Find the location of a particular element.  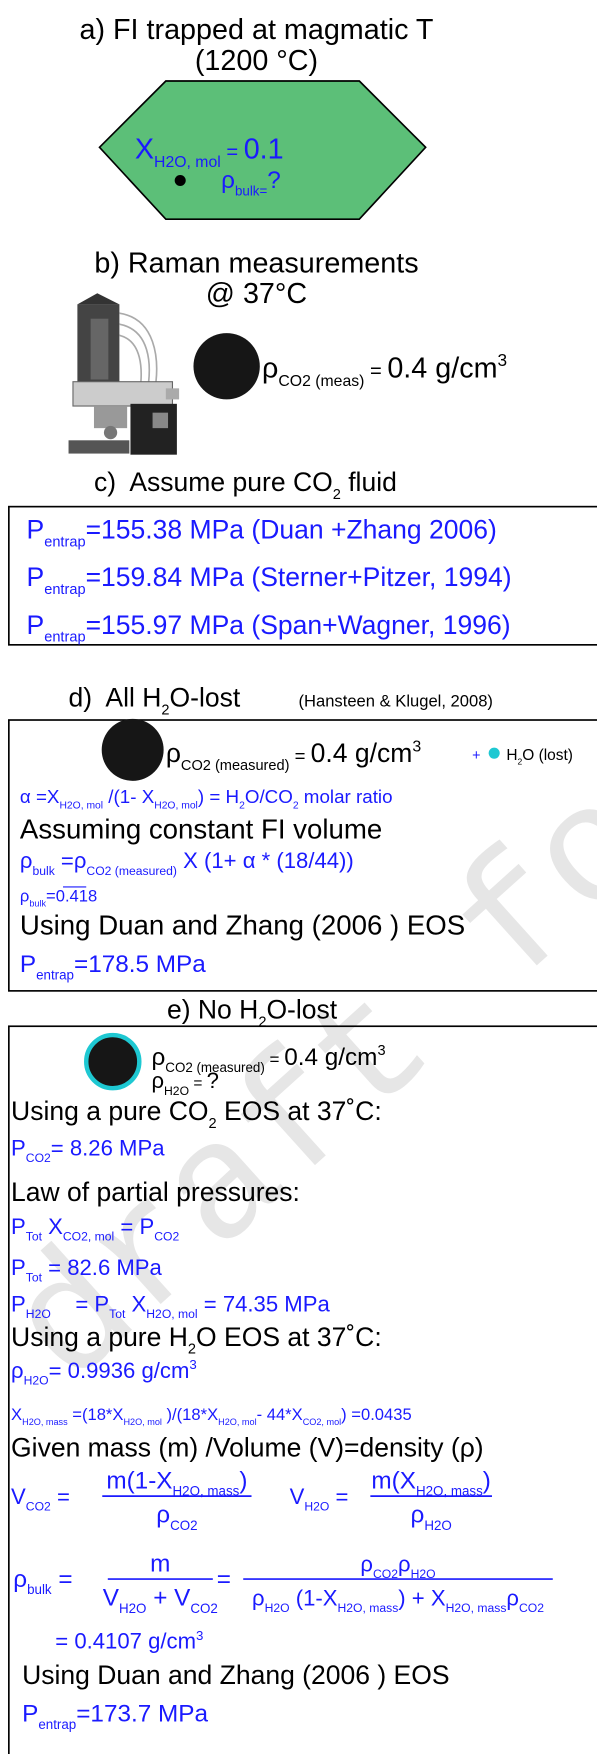

text-segment: m is located at coordinates (160, 1563).